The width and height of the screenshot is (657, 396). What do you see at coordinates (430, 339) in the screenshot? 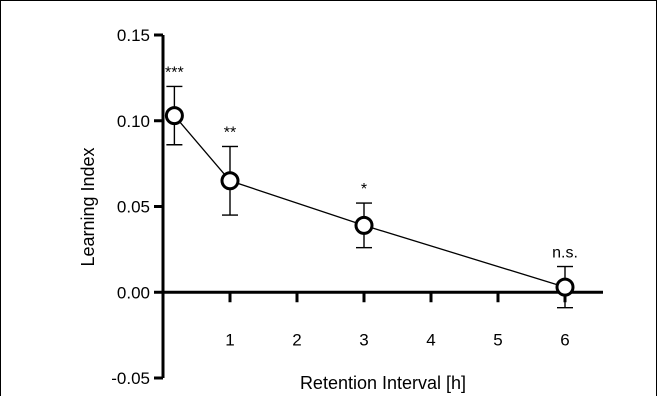
I see `x-tick-label: 4` at bounding box center [430, 339].